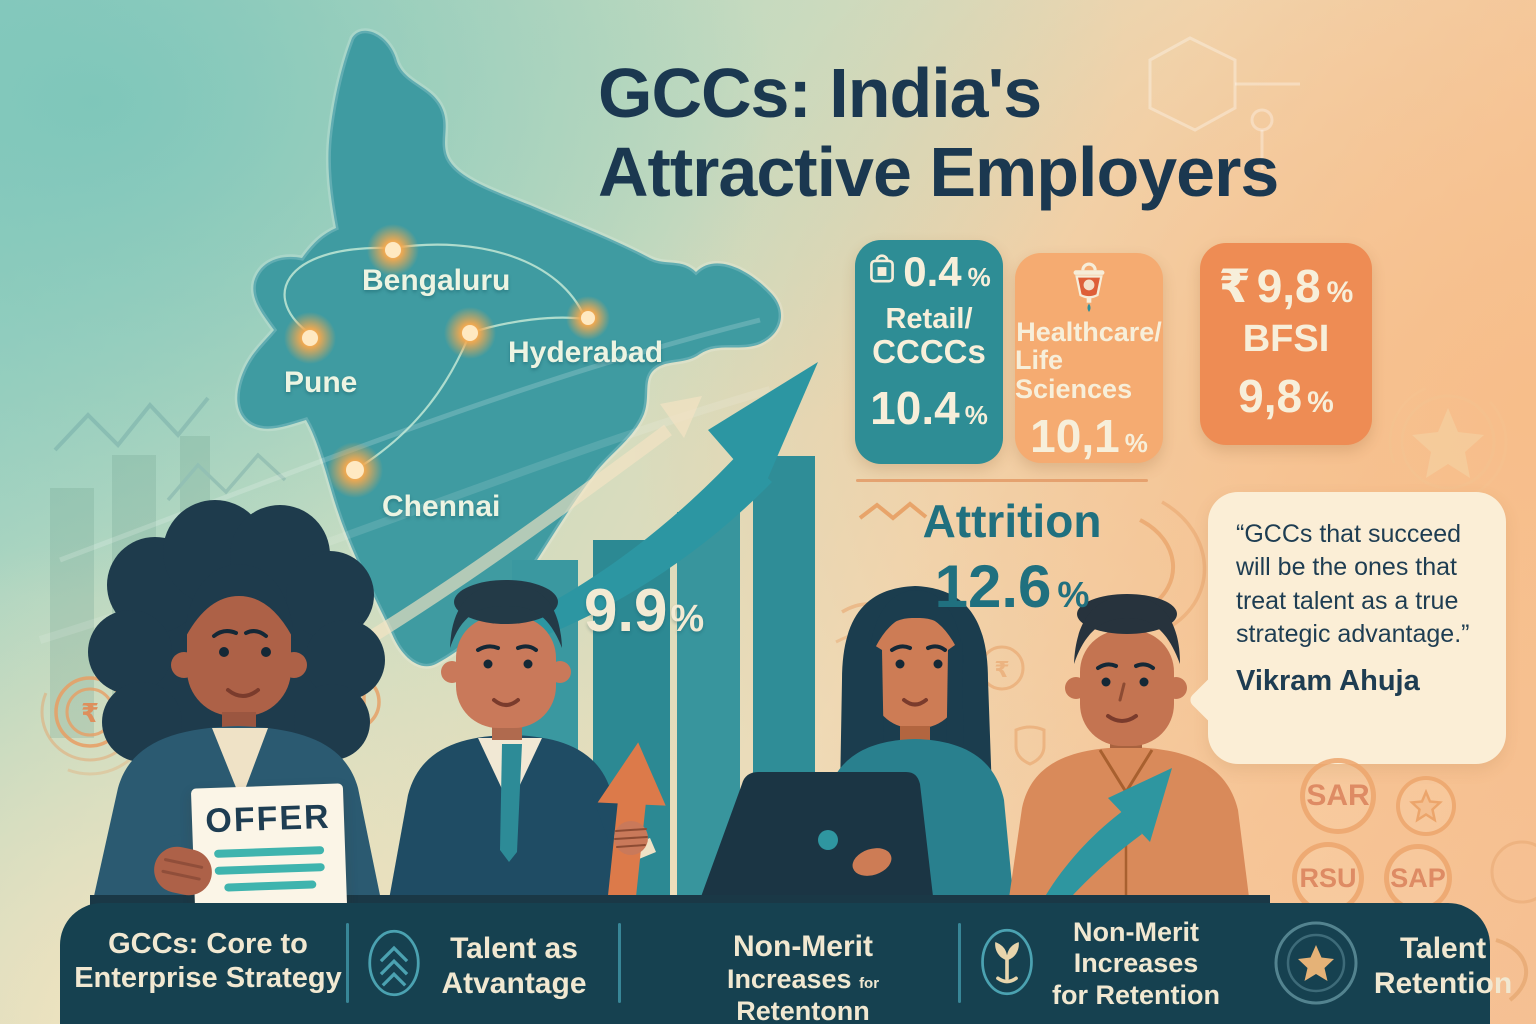 Image resolution: width=1536 pixels, height=1024 pixels. Describe the element at coordinates (938, 172) in the screenshot. I see `title-line2: Attractive Employers` at that location.